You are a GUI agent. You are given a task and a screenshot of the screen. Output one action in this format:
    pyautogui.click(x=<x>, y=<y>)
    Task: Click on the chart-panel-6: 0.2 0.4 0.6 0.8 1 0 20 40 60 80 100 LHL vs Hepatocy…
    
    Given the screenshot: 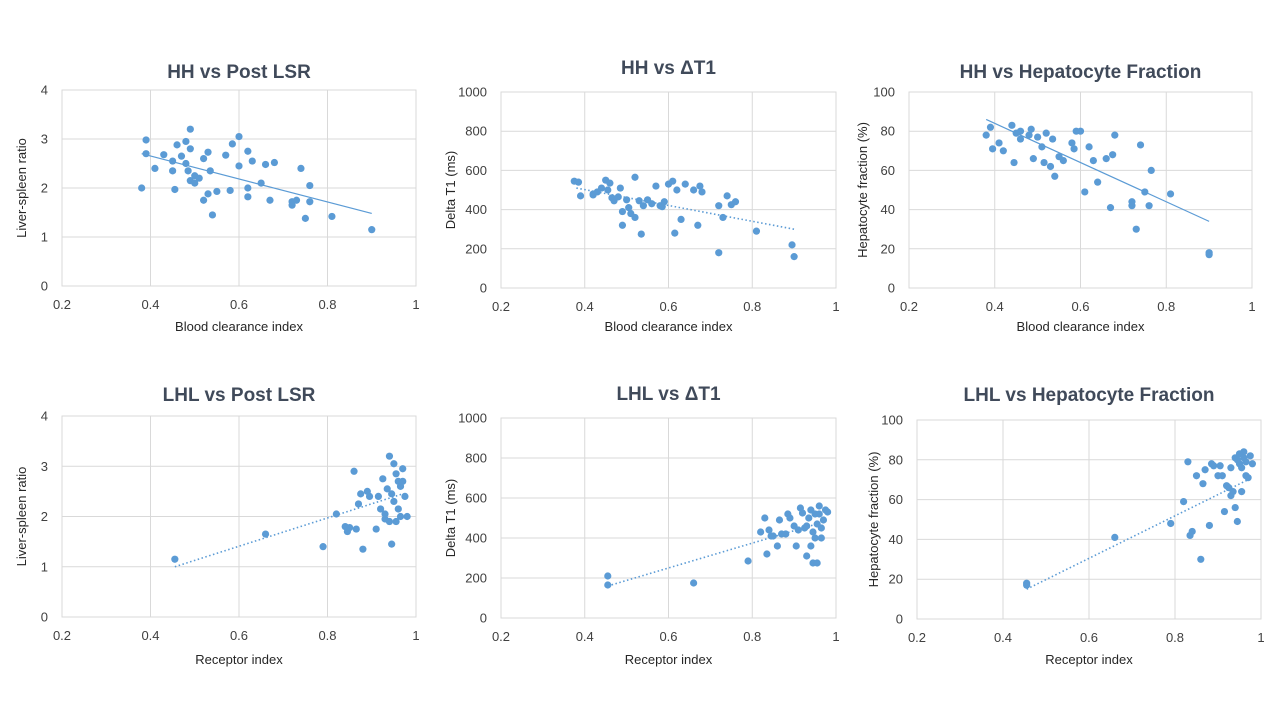 What is the action you would take?
    pyautogui.click(x=1065, y=526)
    